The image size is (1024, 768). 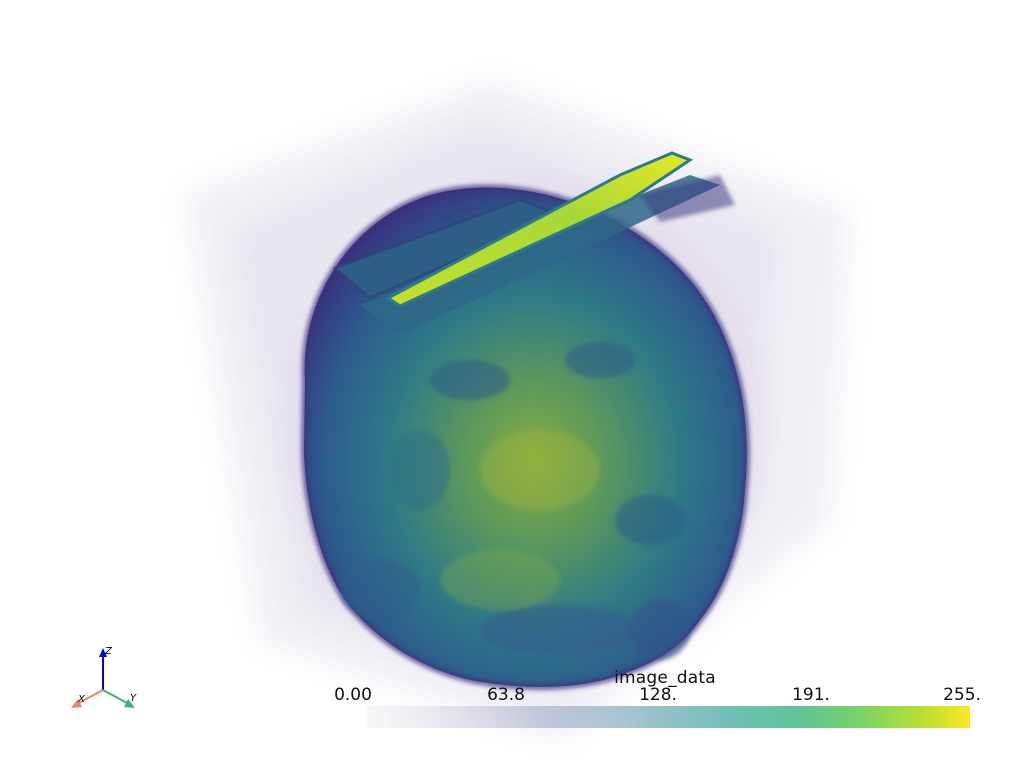 I want to click on rod-shadow, so click(x=540, y=255).